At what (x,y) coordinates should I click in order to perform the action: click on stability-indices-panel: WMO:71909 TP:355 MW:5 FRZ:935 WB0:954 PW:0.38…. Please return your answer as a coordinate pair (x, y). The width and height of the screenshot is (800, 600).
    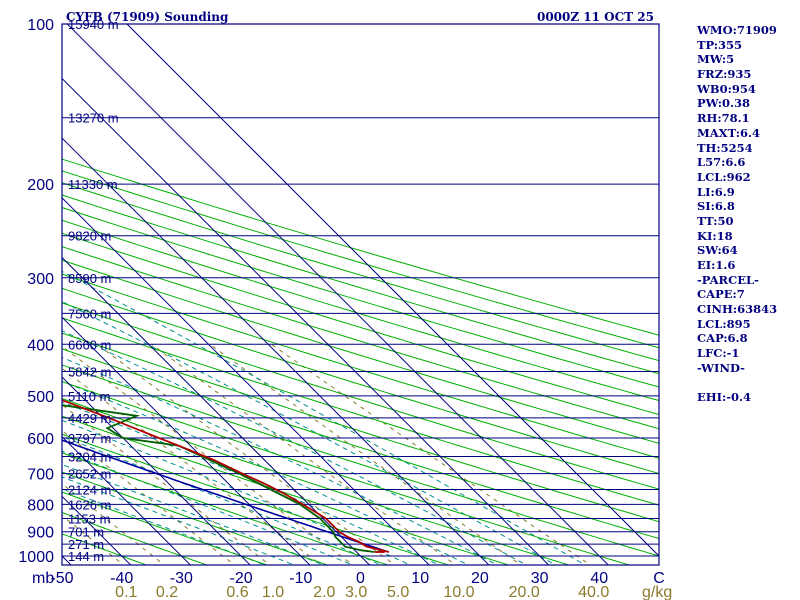
    Looking at the image, I should click on (748, 214).